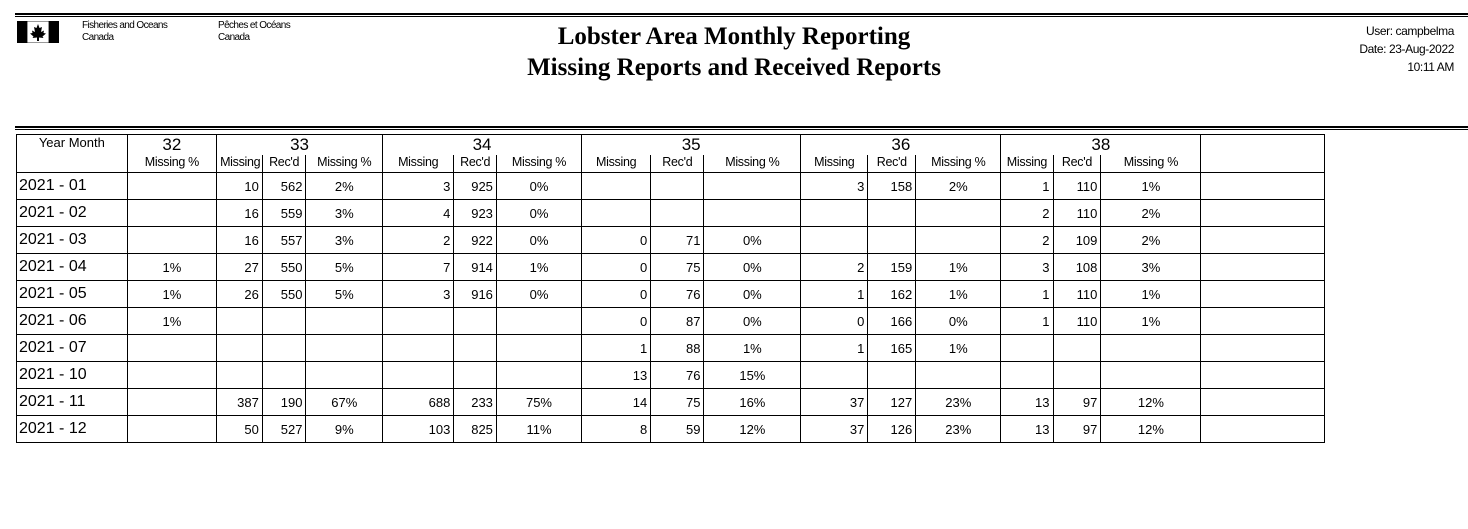  I want to click on table-row: 2021 - 10 13 76 15%, so click(670, 375).